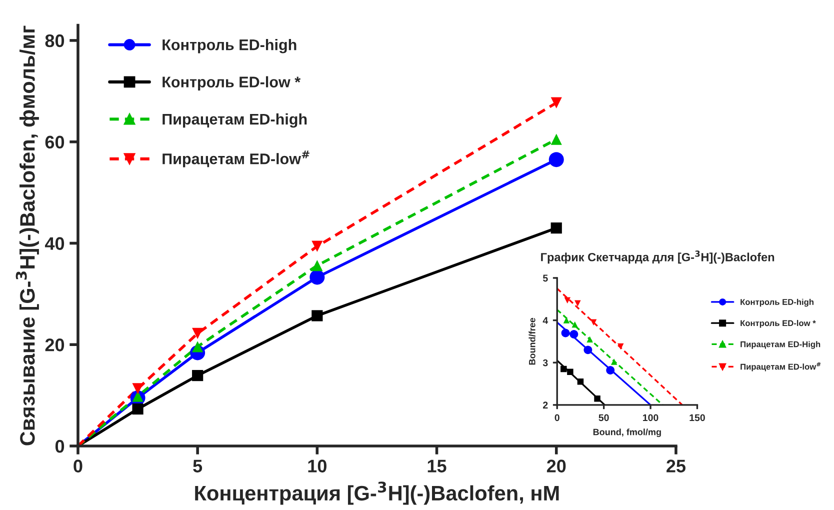 This screenshot has width=834, height=510. I want to click on x-tick-label: 15, so click(437, 466).